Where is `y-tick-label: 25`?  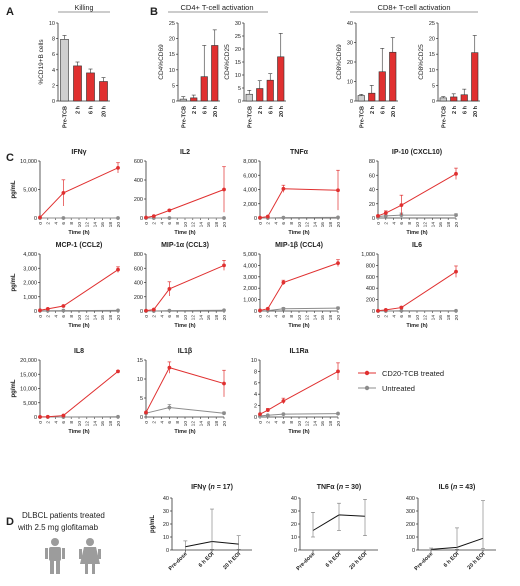 y-tick-label: 25 is located at coordinates (432, 24).